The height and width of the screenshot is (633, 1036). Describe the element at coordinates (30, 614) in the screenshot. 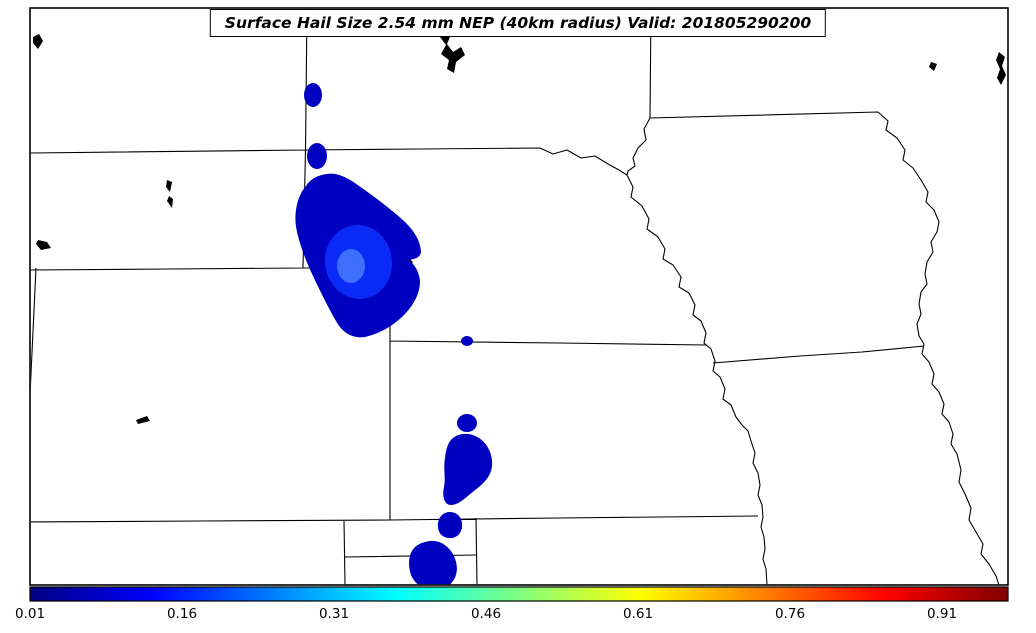

I see `colorbar-tick-label: 0.01` at that location.